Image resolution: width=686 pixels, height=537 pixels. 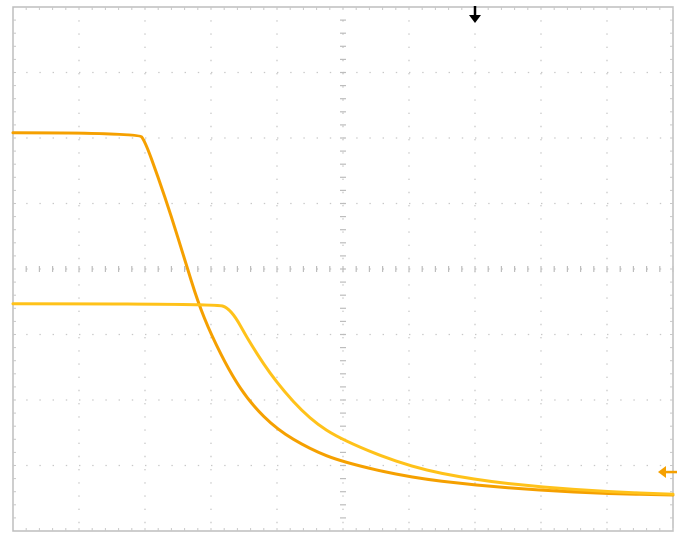 I want to click on trigger-position-arrow-icon, so click(x=475, y=19).